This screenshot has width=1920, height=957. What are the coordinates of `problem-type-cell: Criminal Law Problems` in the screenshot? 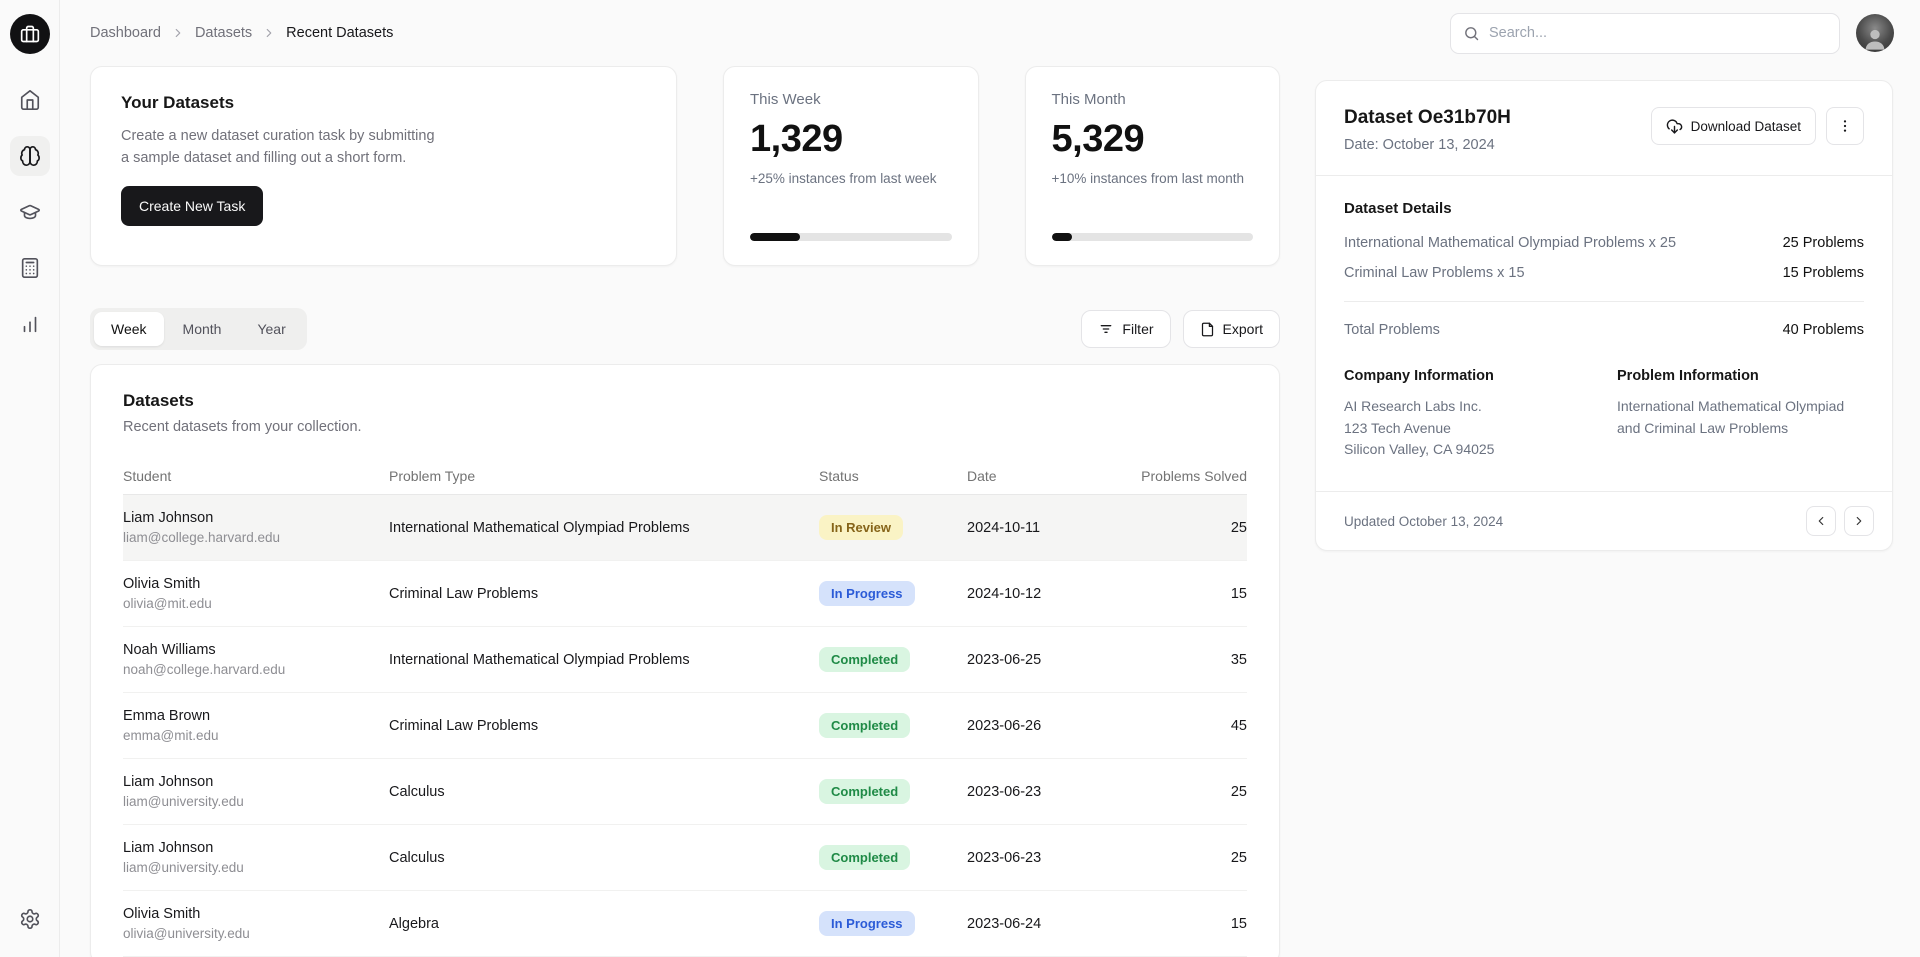 It's located at (464, 725).